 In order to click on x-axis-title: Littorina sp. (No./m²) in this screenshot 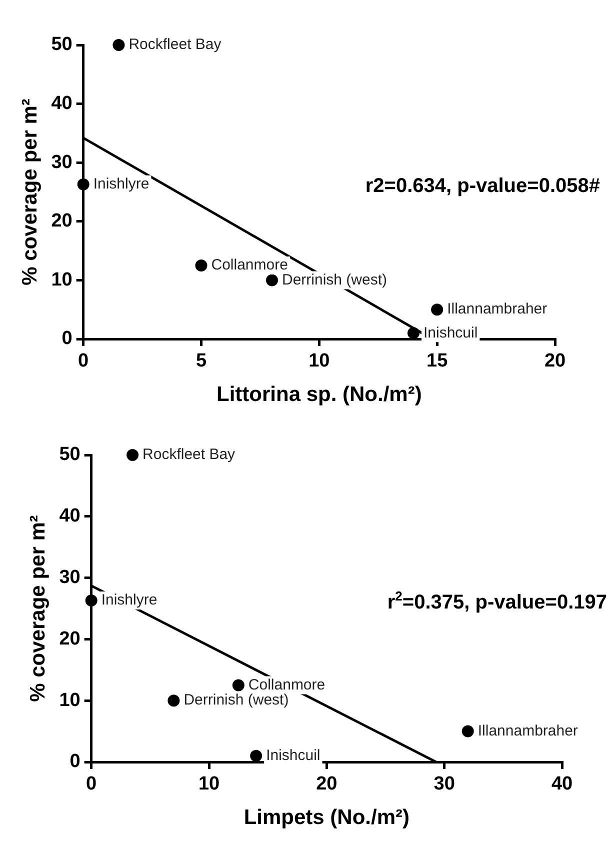, I will do `click(319, 394)`.